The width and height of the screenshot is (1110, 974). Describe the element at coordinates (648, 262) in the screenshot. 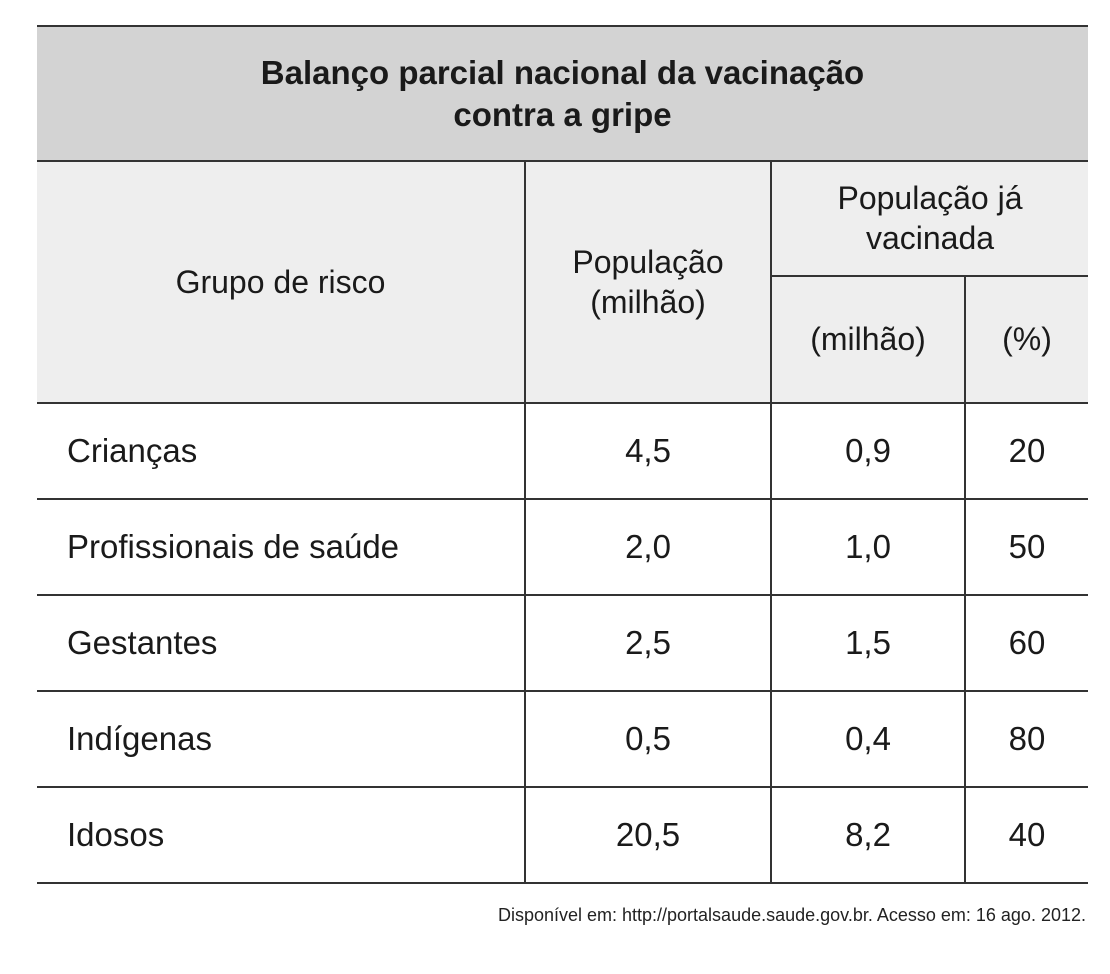

I see `header-population-line-1: População` at that location.